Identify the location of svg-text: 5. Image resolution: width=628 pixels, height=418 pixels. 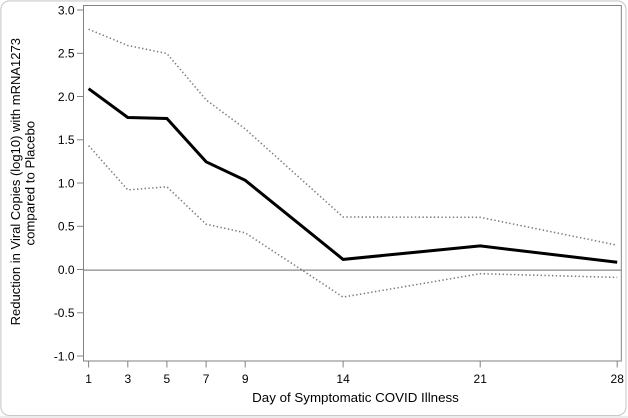
(167, 379).